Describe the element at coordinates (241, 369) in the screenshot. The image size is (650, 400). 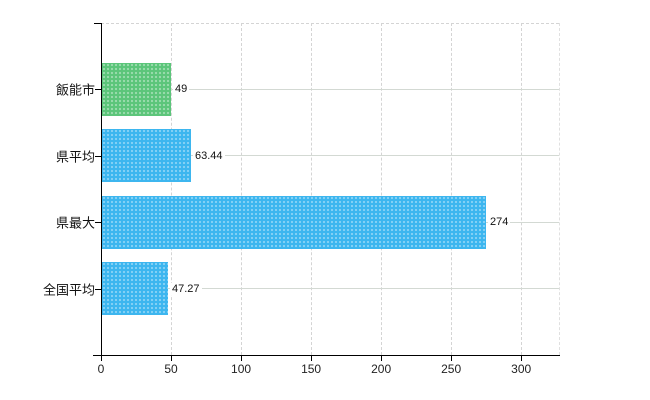
I see `x-axis-tick-label: 100` at that location.